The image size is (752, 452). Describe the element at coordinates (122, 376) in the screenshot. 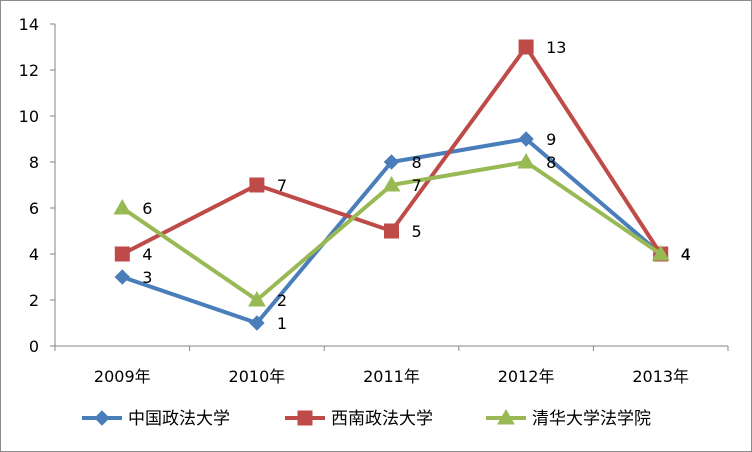

I see `x-tick-label: 2009年` at that location.